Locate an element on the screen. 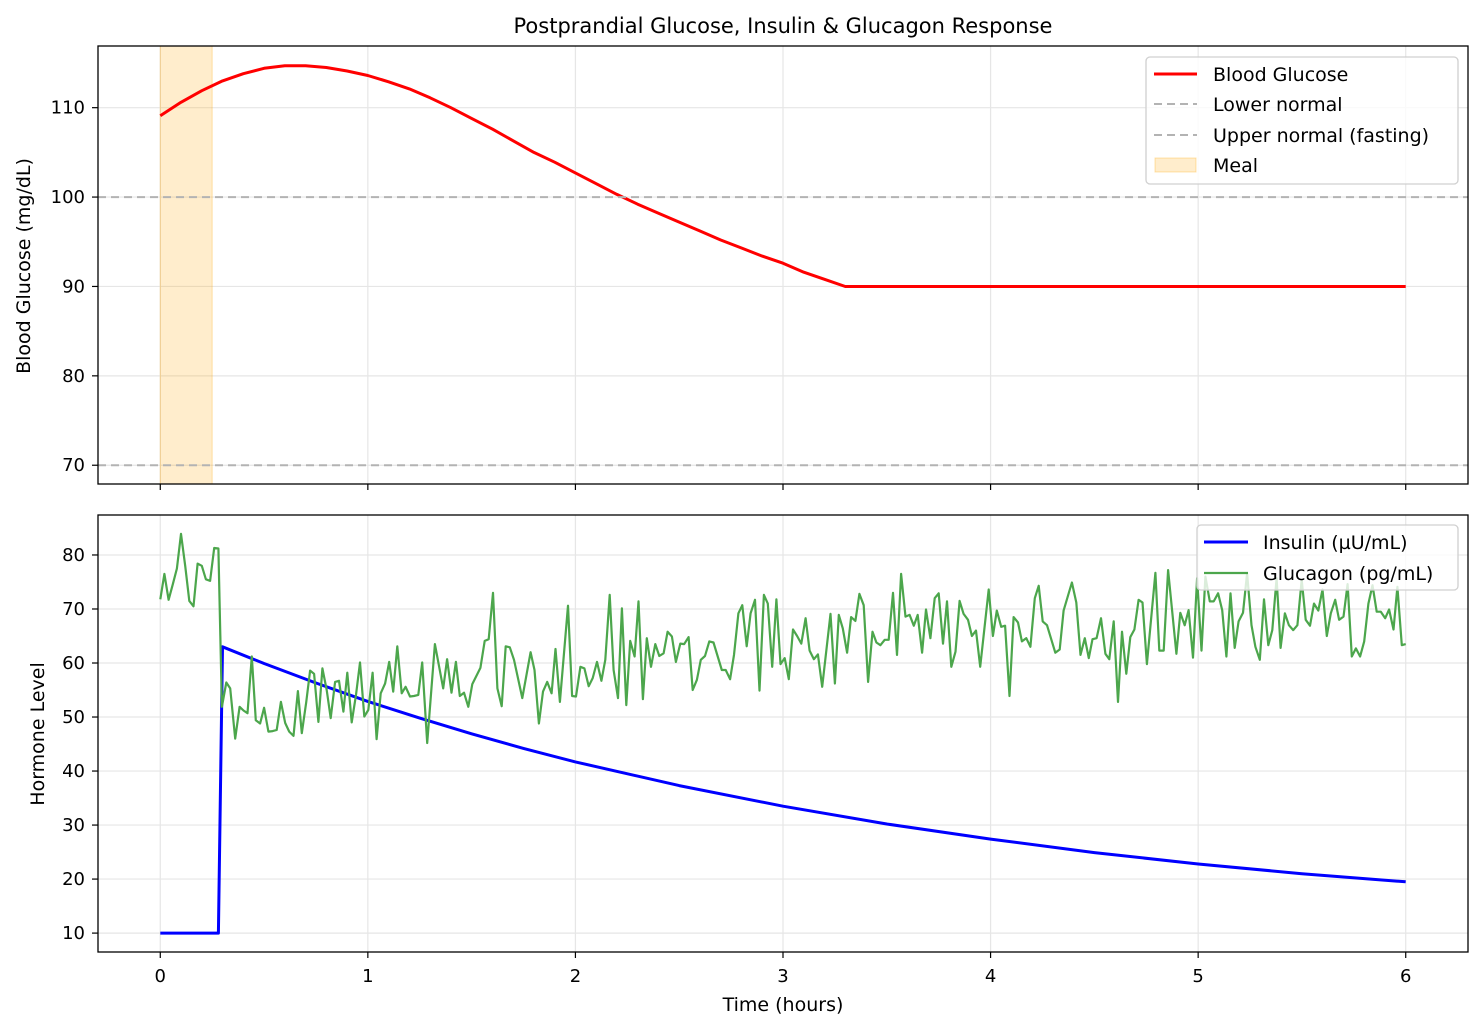 The width and height of the screenshot is (1484, 1031). y-tick-label: 100 is located at coordinates (68, 197).